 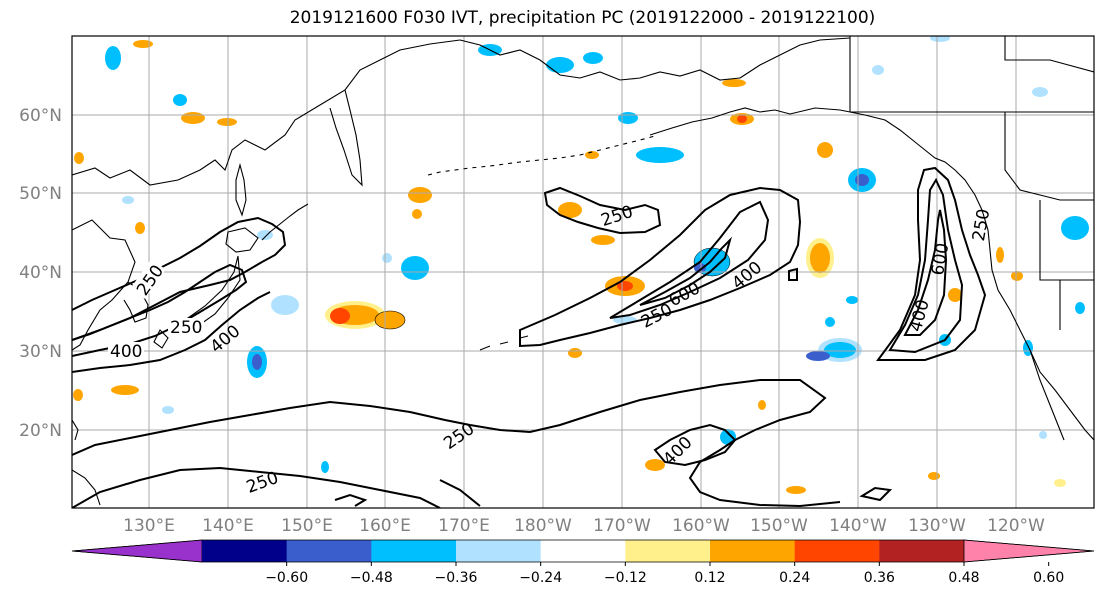 I want to click on lon-label: 170°W, so click(x=622, y=526).